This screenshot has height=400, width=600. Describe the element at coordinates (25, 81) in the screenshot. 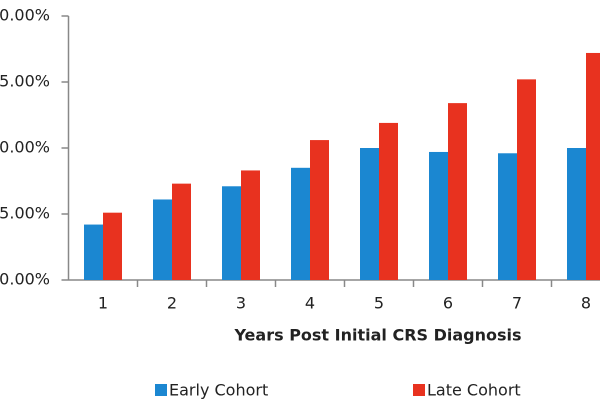

I see `y-tick-label: 15.00%` at that location.